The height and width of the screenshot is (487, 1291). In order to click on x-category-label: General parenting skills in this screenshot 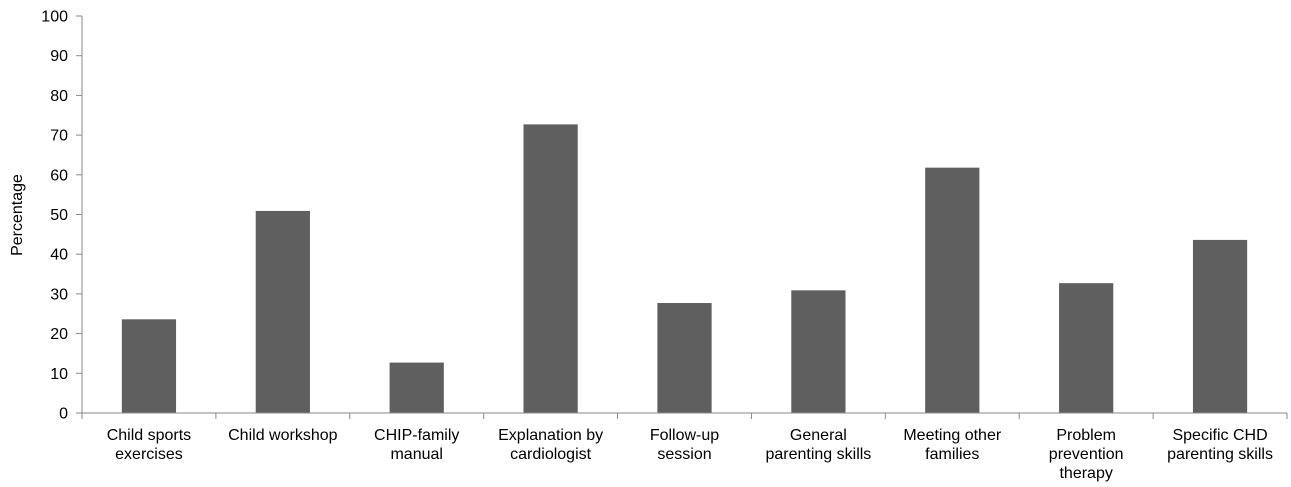, I will do `click(818, 445)`.